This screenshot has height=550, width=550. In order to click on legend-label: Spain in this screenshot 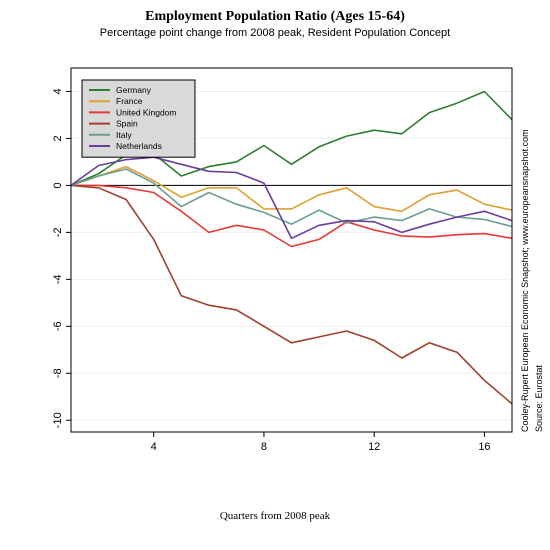, I will do `click(127, 124)`.